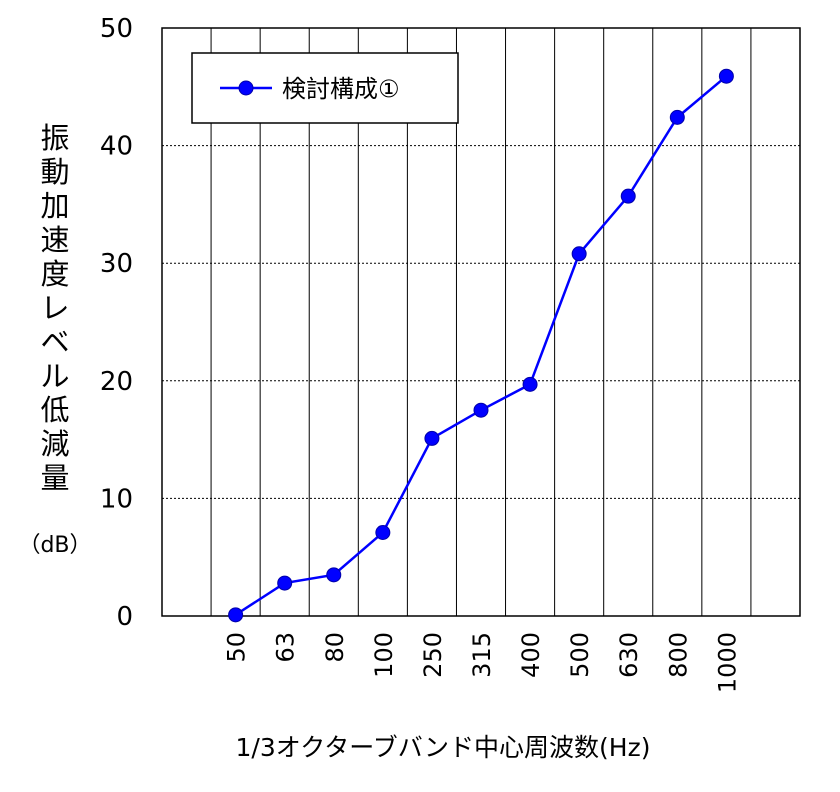 Image resolution: width=840 pixels, height=792 pixels. I want to click on x-tick-label: 315, so click(482, 655).